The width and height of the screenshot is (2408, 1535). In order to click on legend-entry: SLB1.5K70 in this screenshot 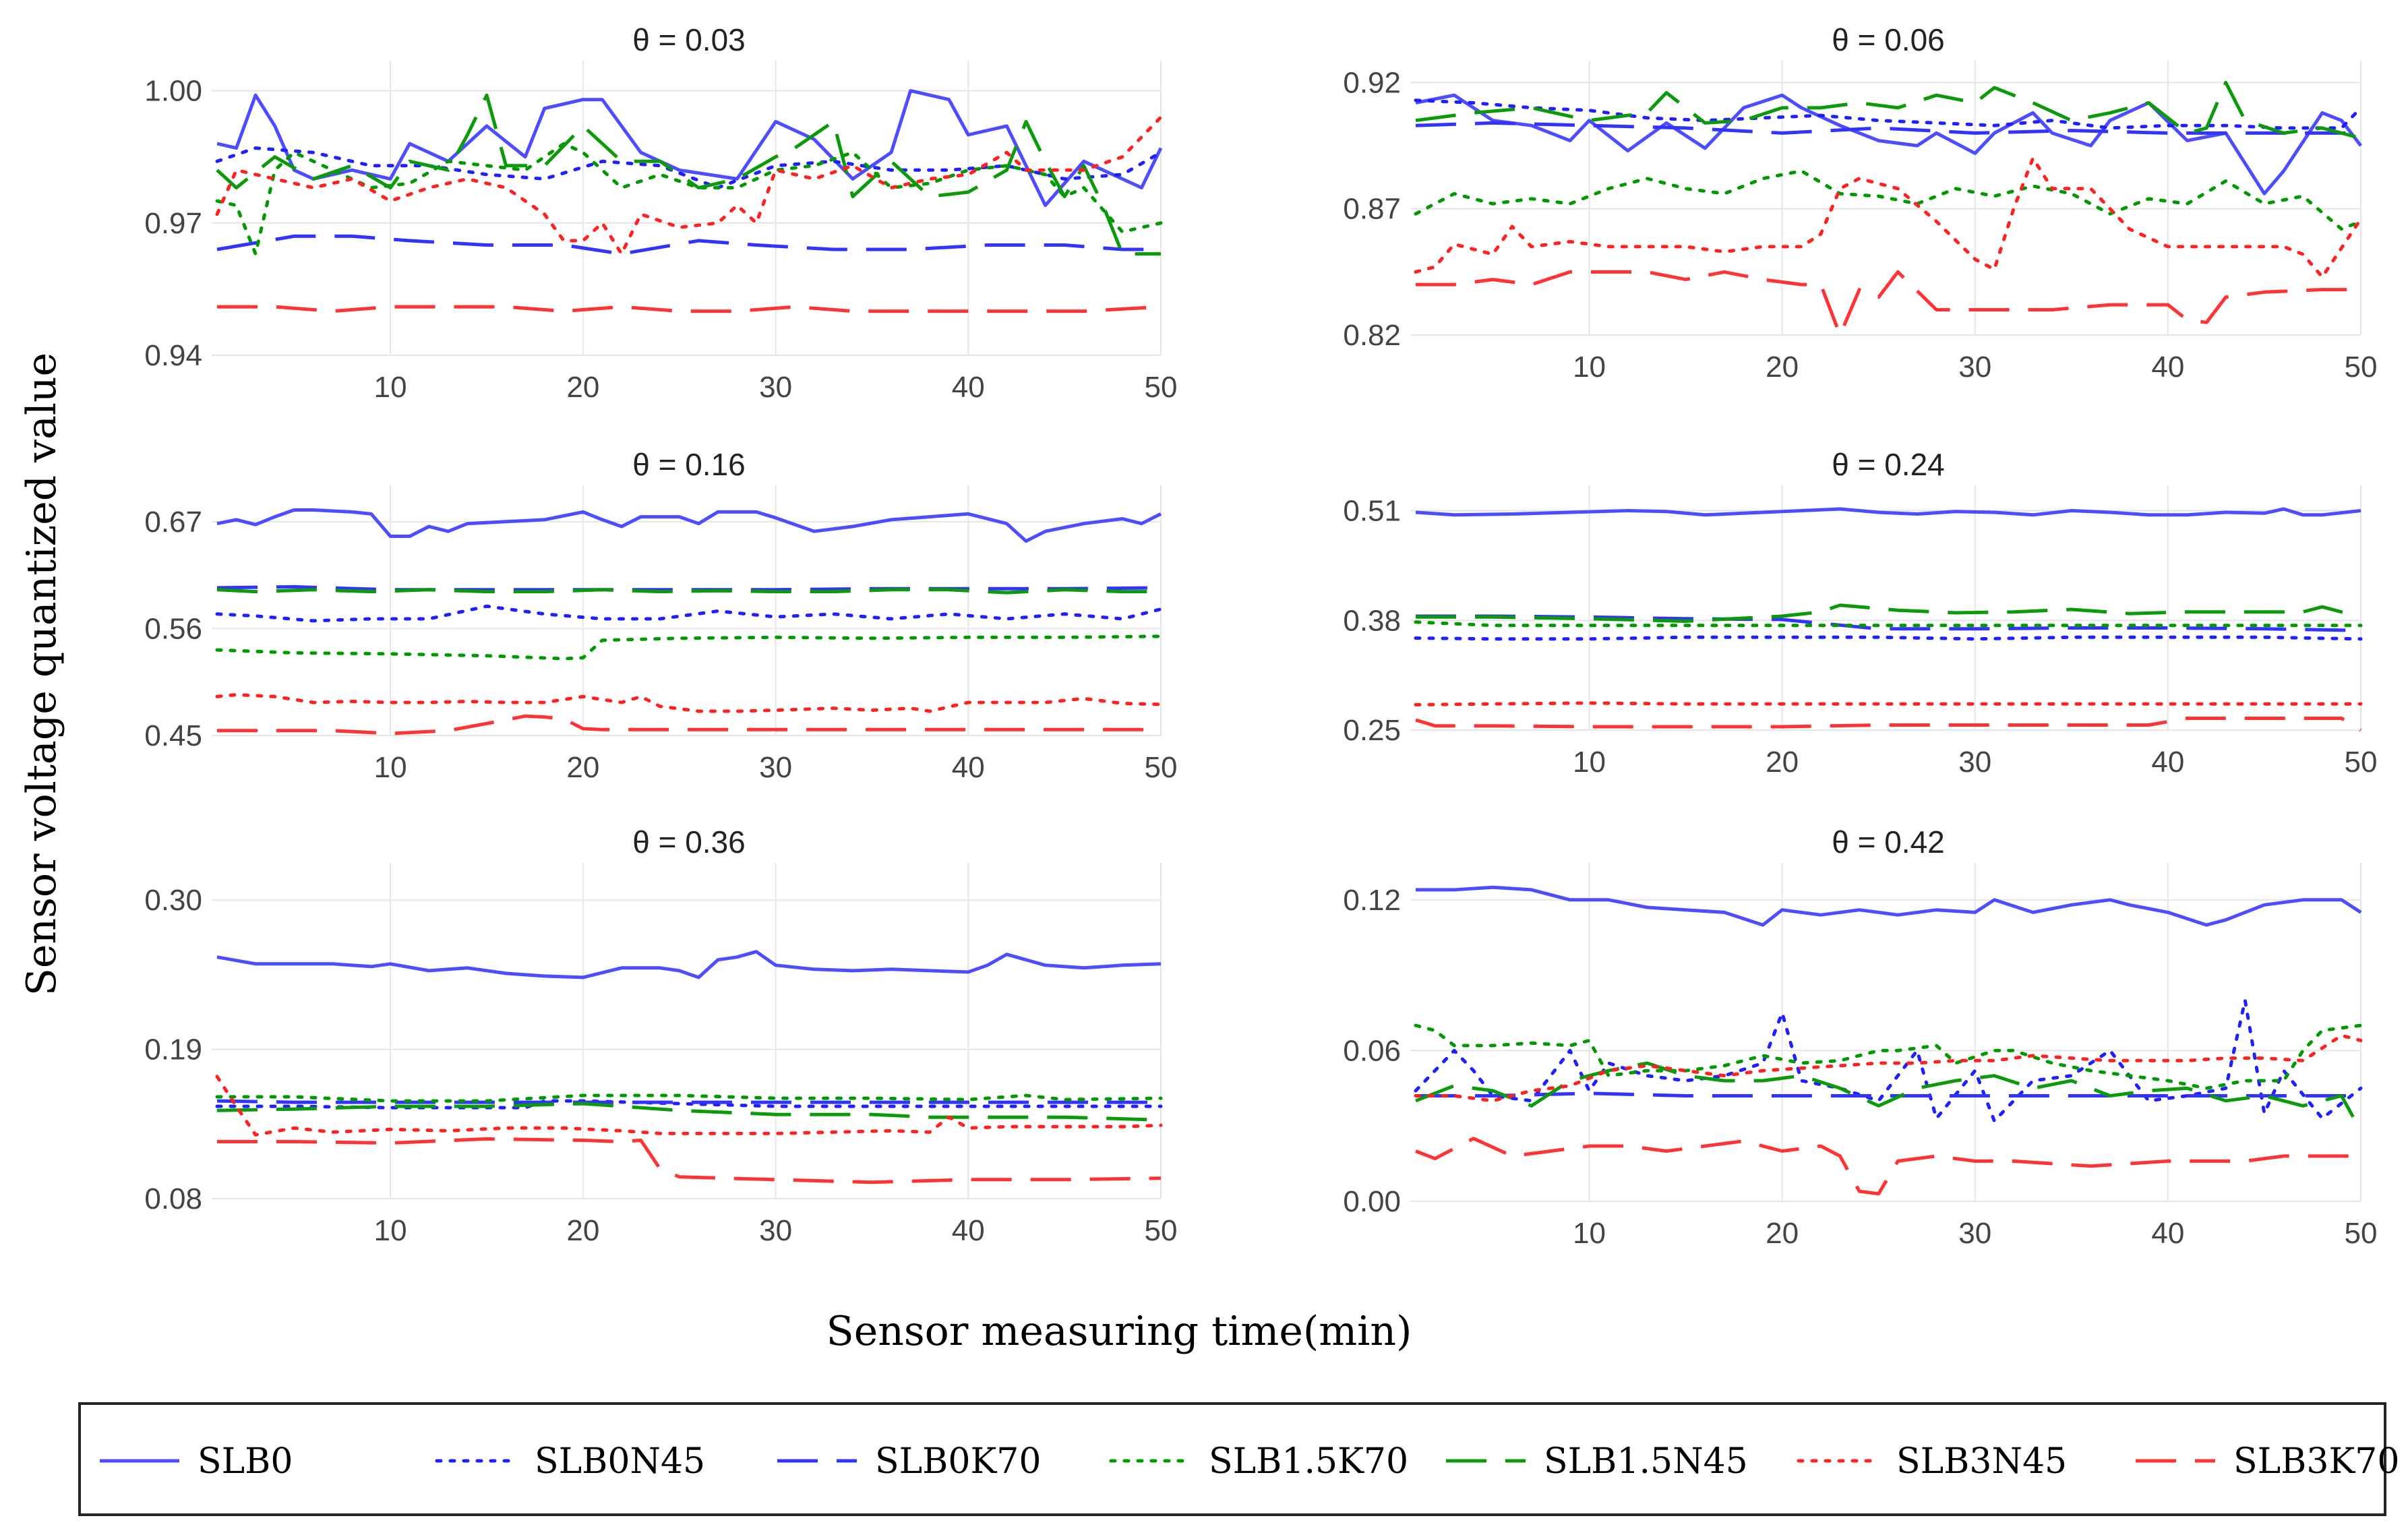, I will do `click(1258, 1462)`.